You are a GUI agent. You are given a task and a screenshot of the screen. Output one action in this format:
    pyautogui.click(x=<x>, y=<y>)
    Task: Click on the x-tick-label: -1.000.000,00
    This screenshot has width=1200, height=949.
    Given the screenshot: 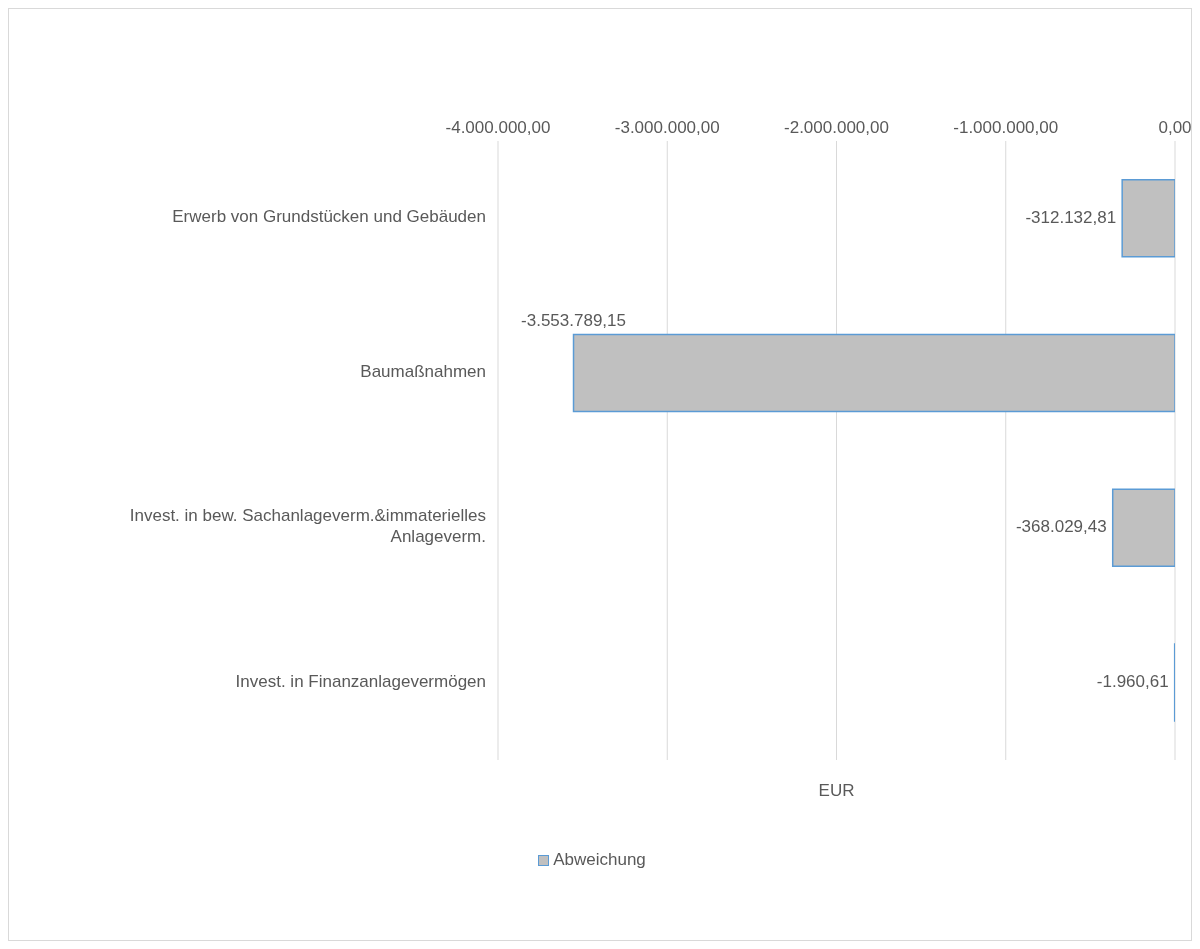 What is the action you would take?
    pyautogui.click(x=1006, y=127)
    